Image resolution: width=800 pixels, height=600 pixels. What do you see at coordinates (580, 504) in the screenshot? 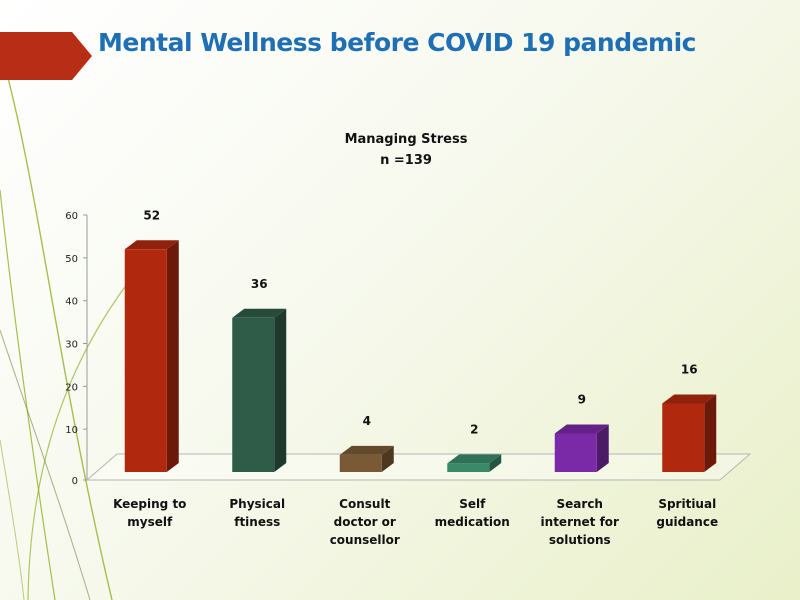
I see `category-label-line: Search` at bounding box center [580, 504].